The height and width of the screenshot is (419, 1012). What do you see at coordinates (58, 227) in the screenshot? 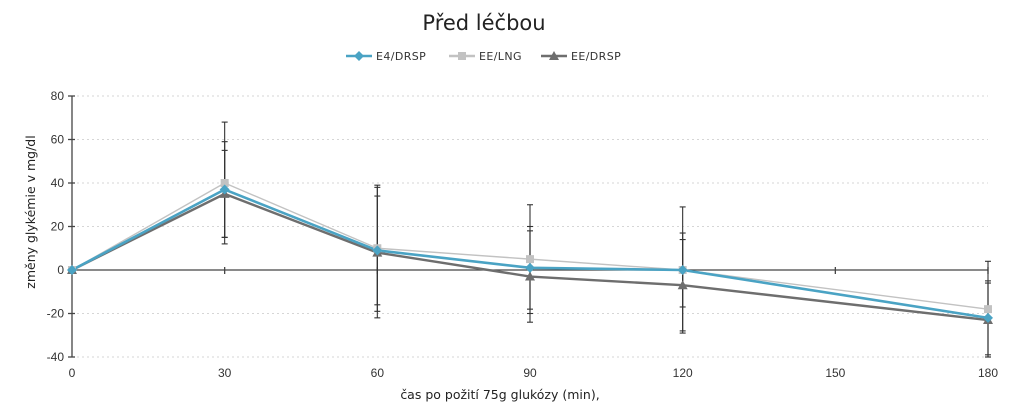
I see `y-tick-label: 20` at bounding box center [58, 227].